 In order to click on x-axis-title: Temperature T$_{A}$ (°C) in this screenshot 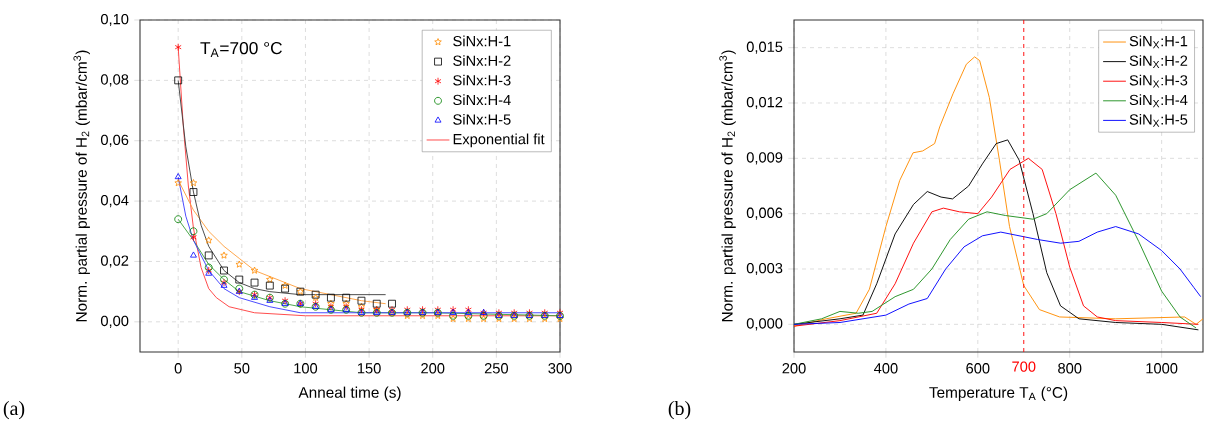, I will do `click(998, 393)`.